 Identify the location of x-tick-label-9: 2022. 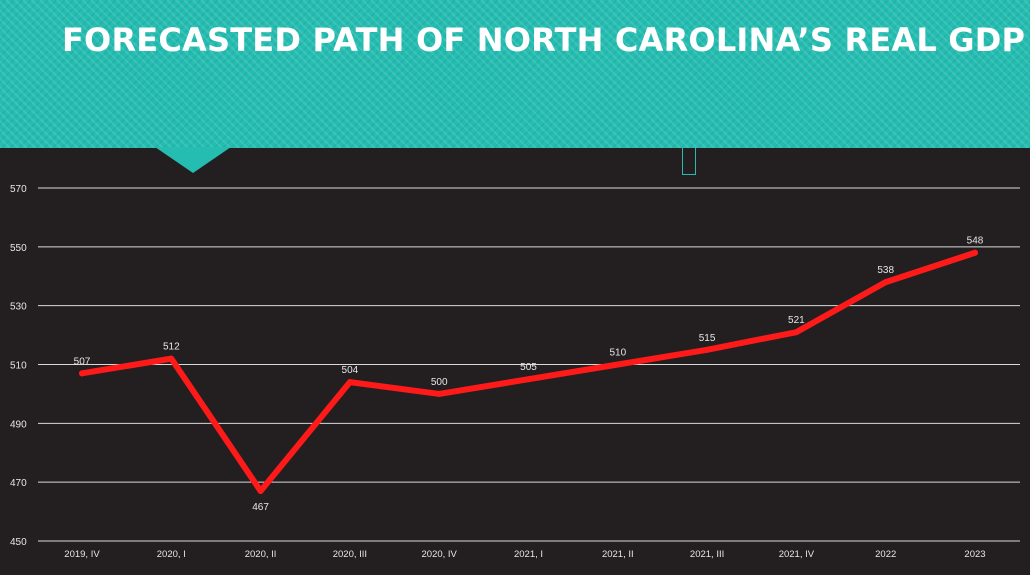
(885, 554).